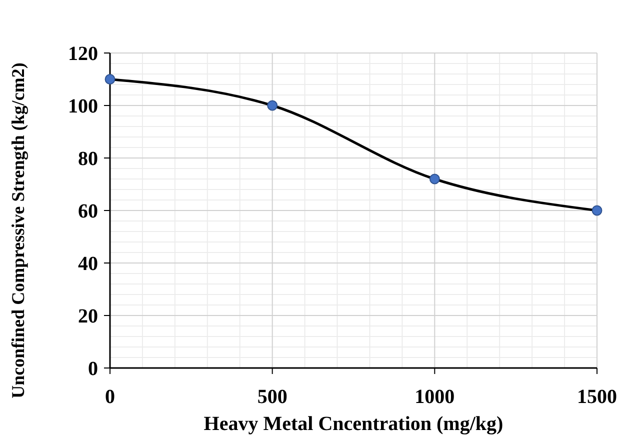  I want to click on x-tick-label: 1000, so click(434, 397).